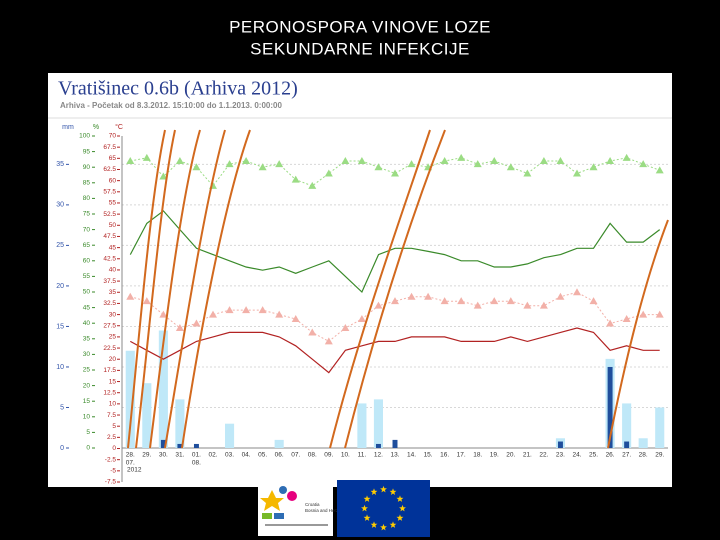 The width and height of the screenshot is (720, 540). What do you see at coordinates (279, 455) in the screenshot?
I see `x-tick-label: 06.` at bounding box center [279, 455].